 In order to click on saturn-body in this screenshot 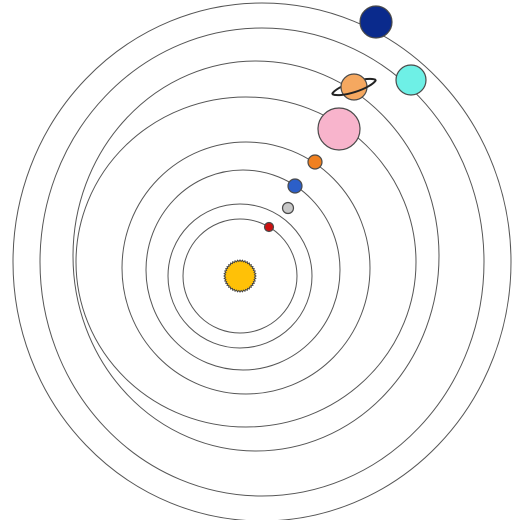, I will do `click(354, 87)`.